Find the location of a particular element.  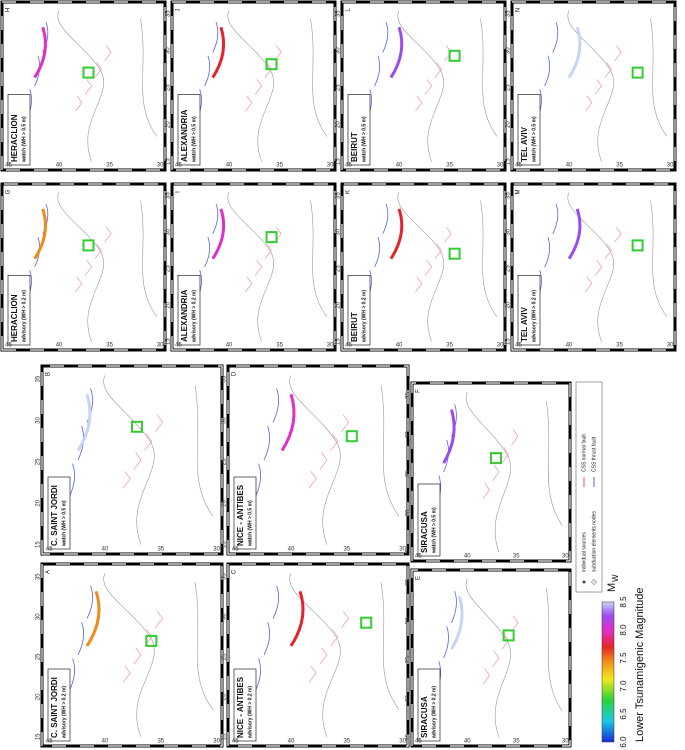

site-name: BEIRUT is located at coordinates (354, 327).